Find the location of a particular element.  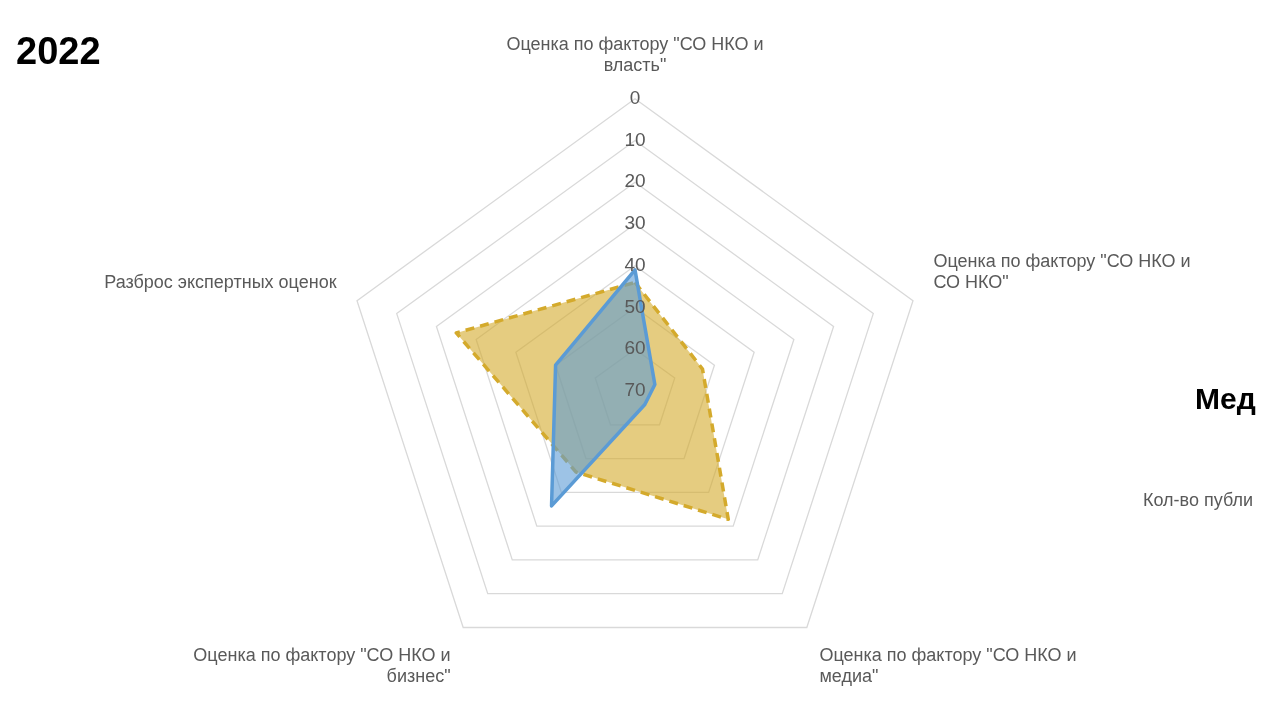

y-tick-label: 40 is located at coordinates (635, 264).